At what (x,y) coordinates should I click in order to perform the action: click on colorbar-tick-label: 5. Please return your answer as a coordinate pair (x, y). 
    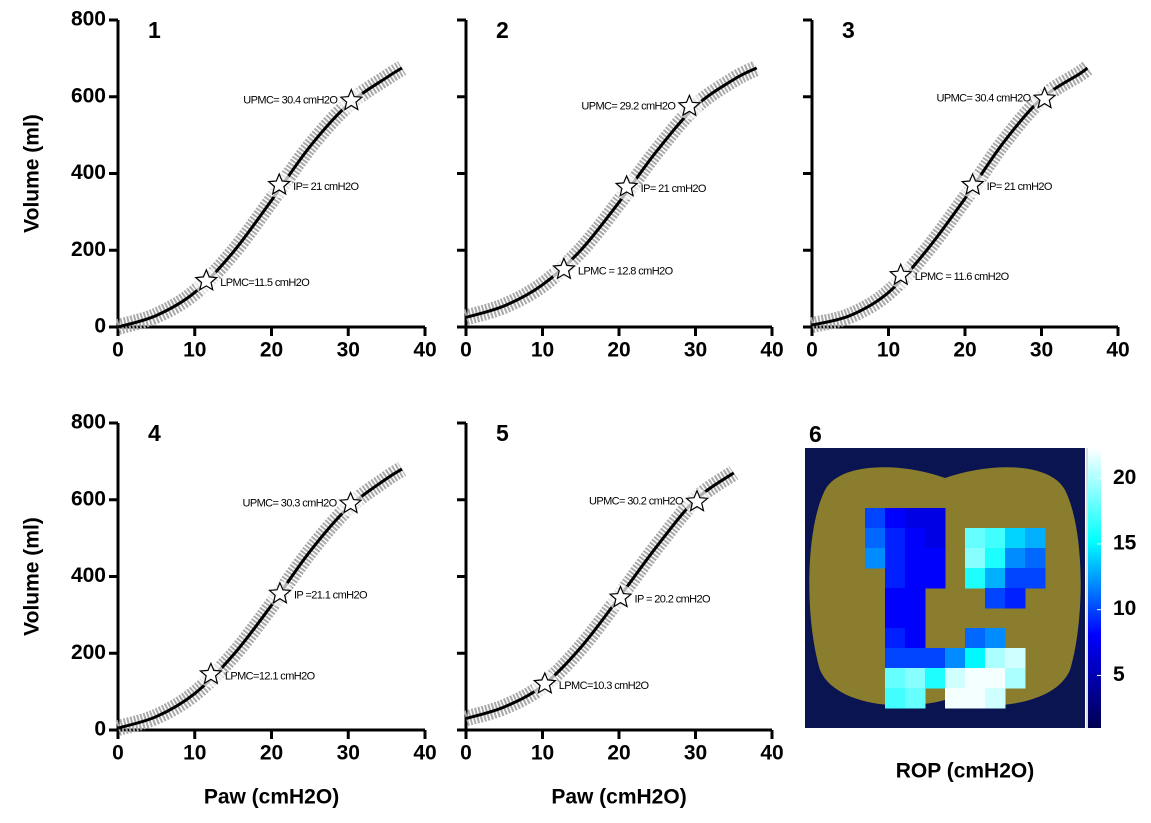
    Looking at the image, I should click on (1119, 674).